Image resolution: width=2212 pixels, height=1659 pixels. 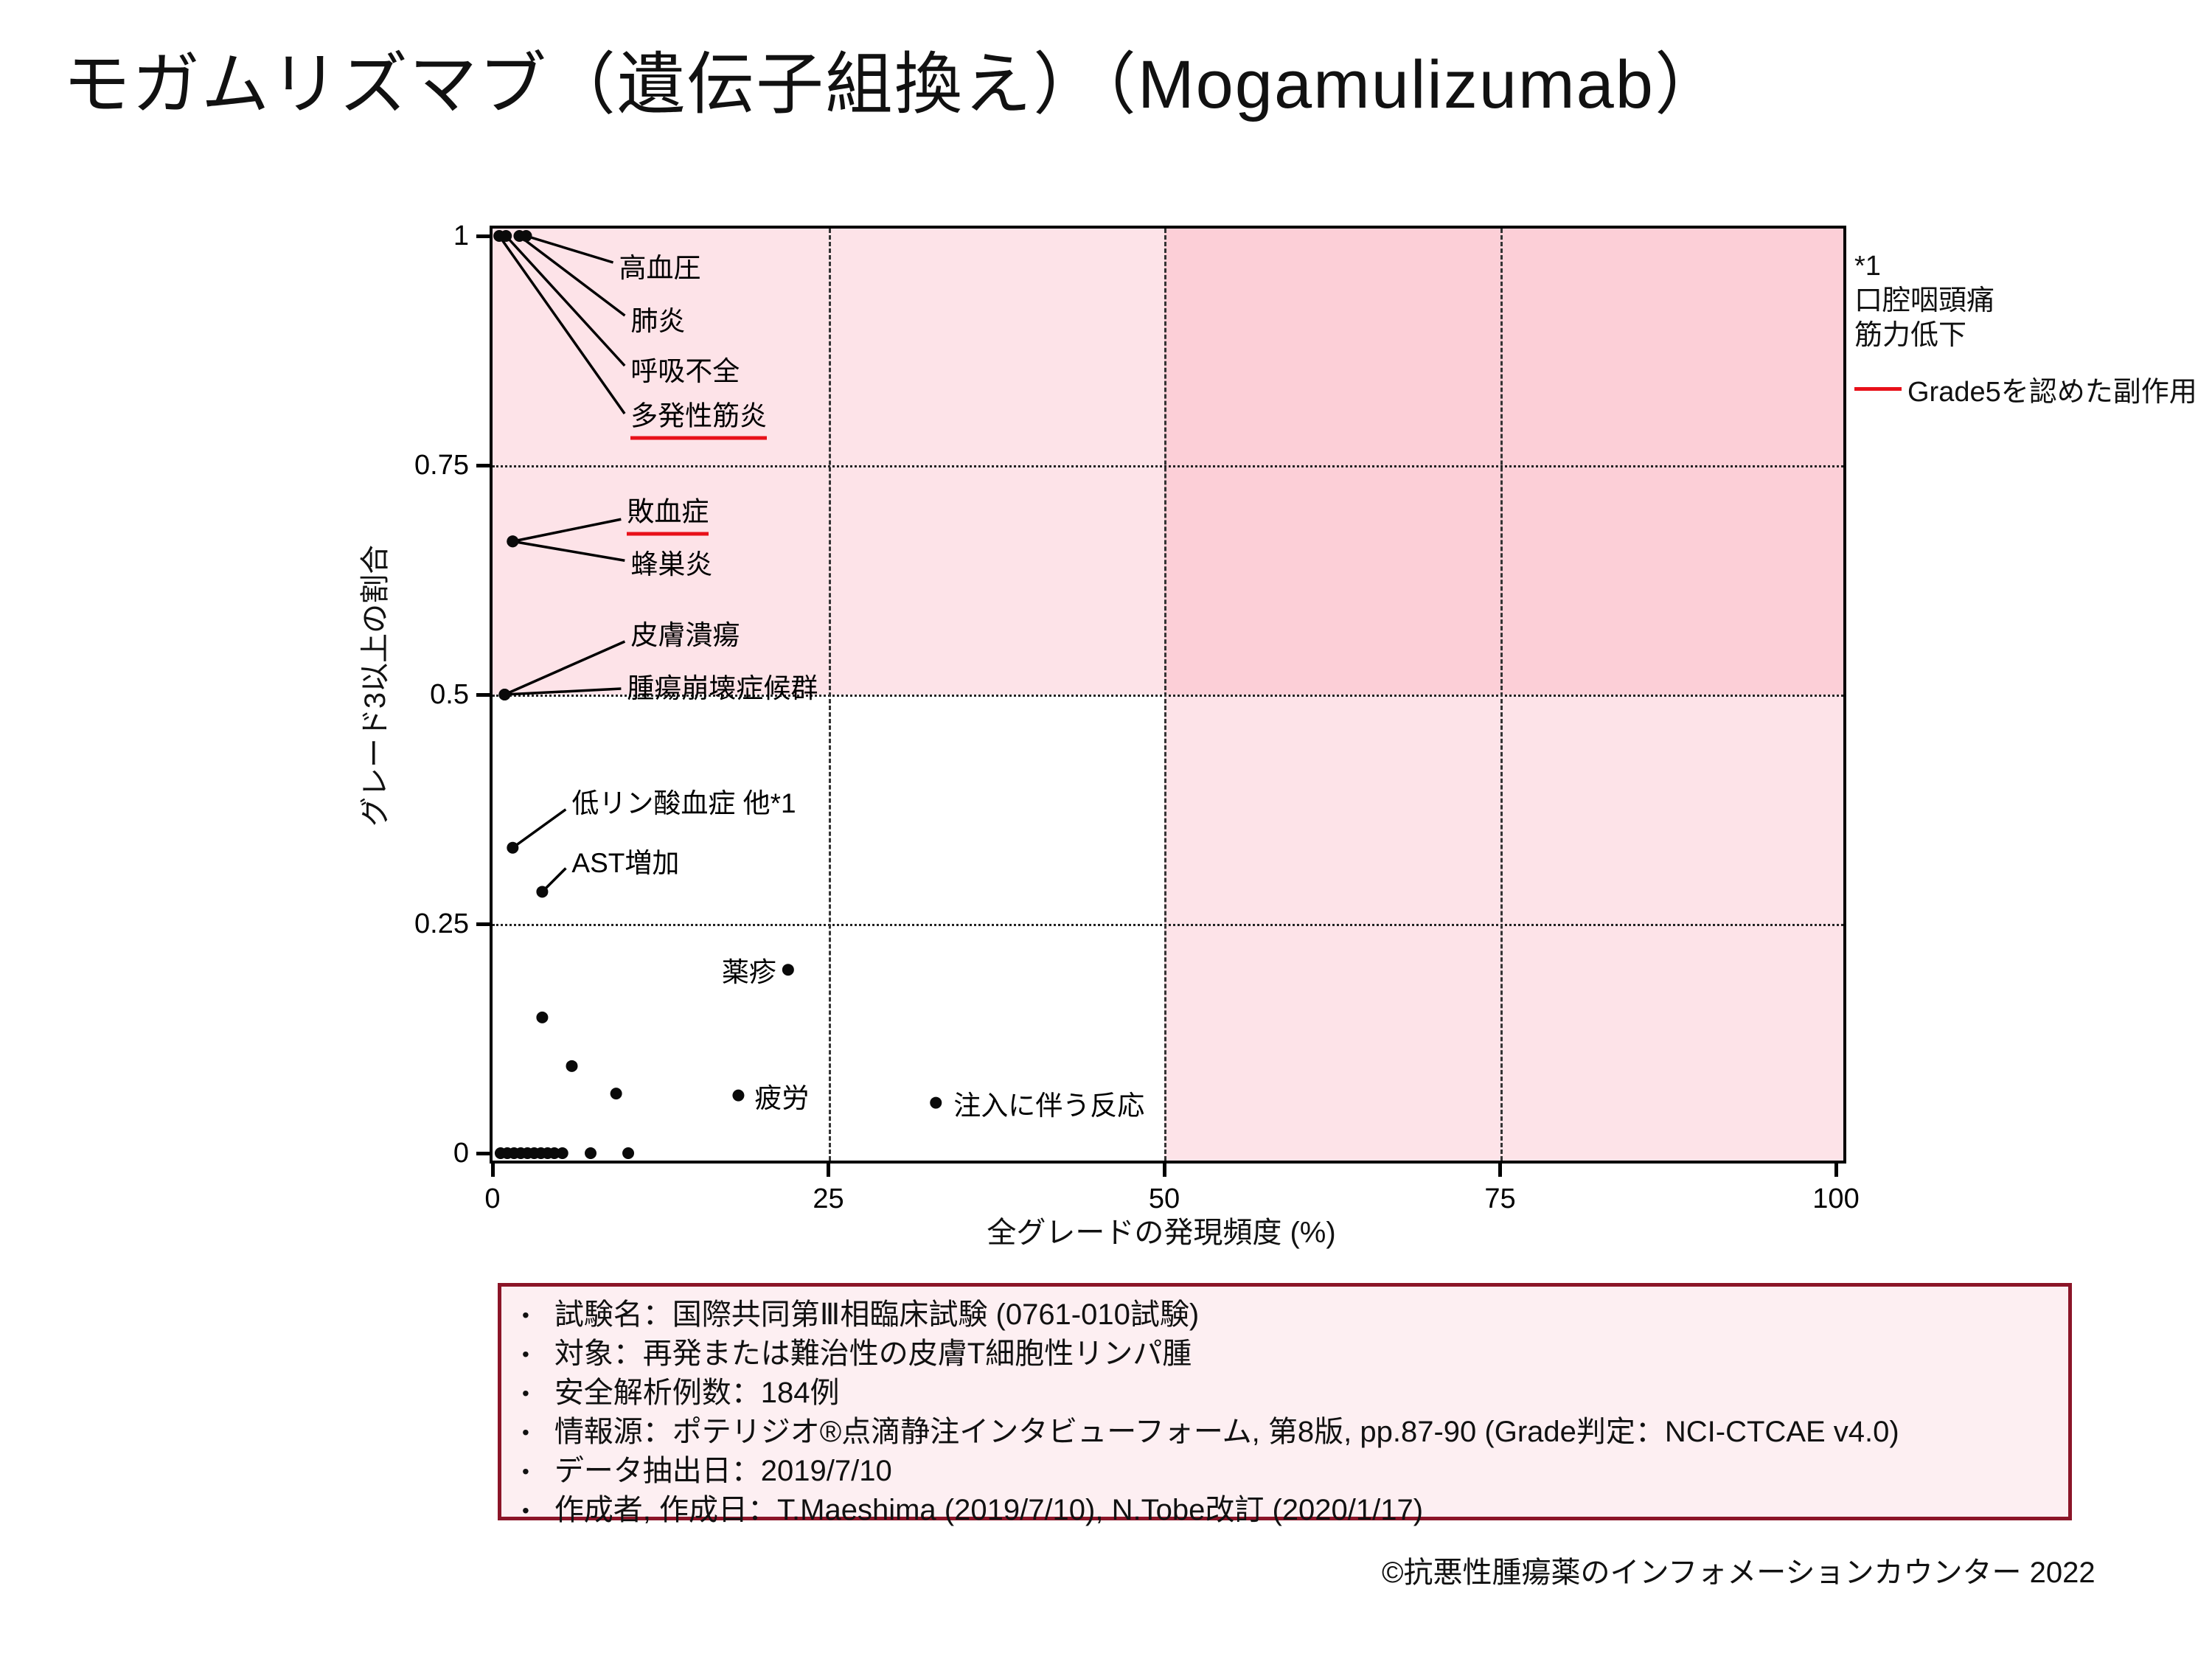 What do you see at coordinates (1168, 925) in the screenshot?
I see `h-gridline-0.25` at bounding box center [1168, 925].